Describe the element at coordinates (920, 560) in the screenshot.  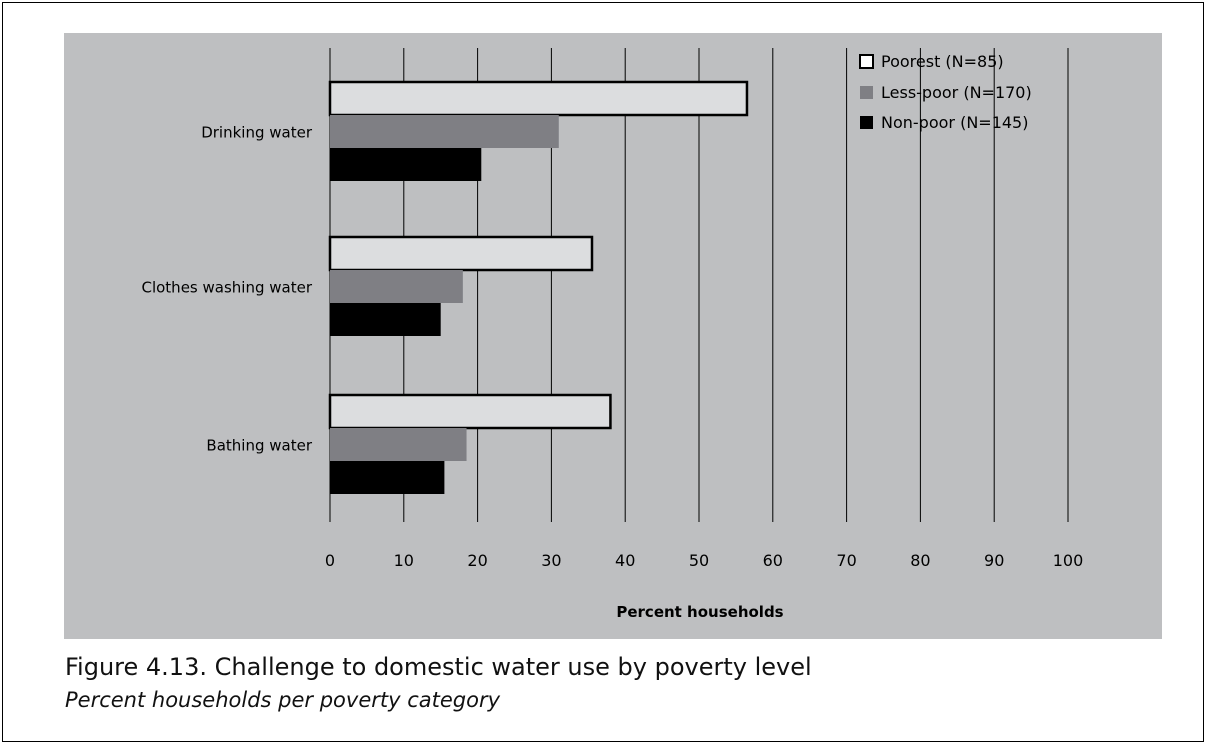
I see `x-tick-label-80: 80` at that location.